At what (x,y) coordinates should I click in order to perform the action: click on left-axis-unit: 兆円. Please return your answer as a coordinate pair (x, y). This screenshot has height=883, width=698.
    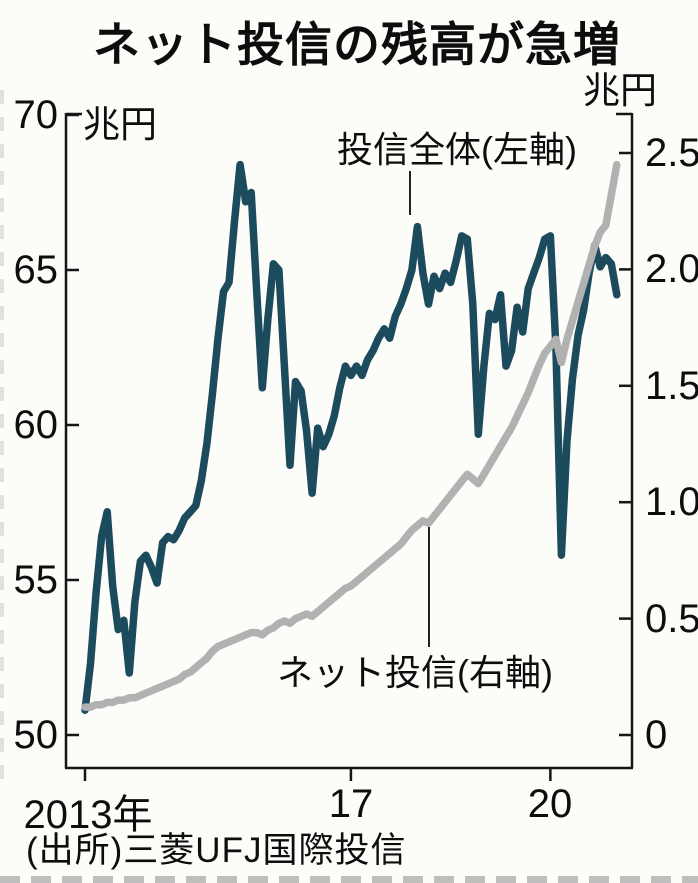
    Looking at the image, I should click on (120, 124).